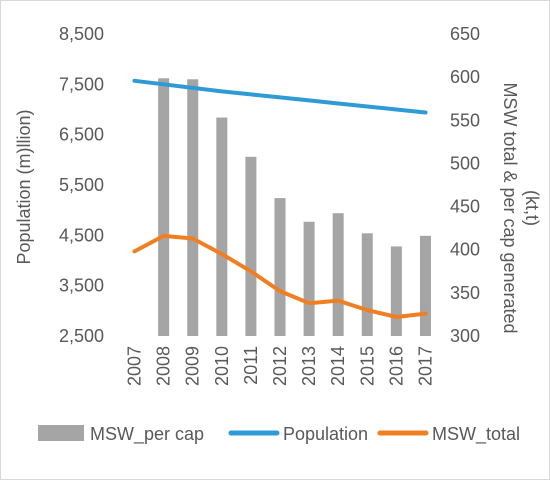 The image size is (550, 480). I want to click on bar-msw-per-cap-2015, so click(367, 284).